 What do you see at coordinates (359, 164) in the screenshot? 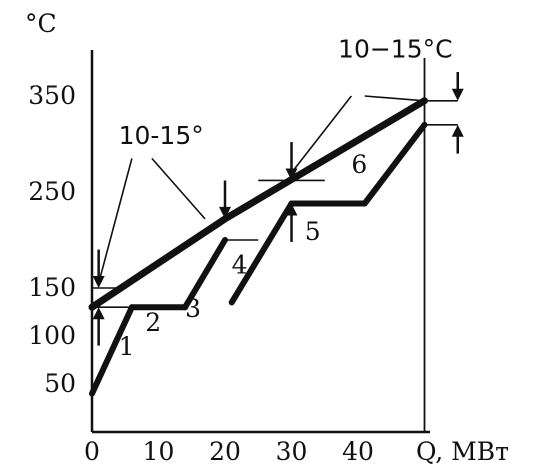
I see `series-label: 6` at bounding box center [359, 164].